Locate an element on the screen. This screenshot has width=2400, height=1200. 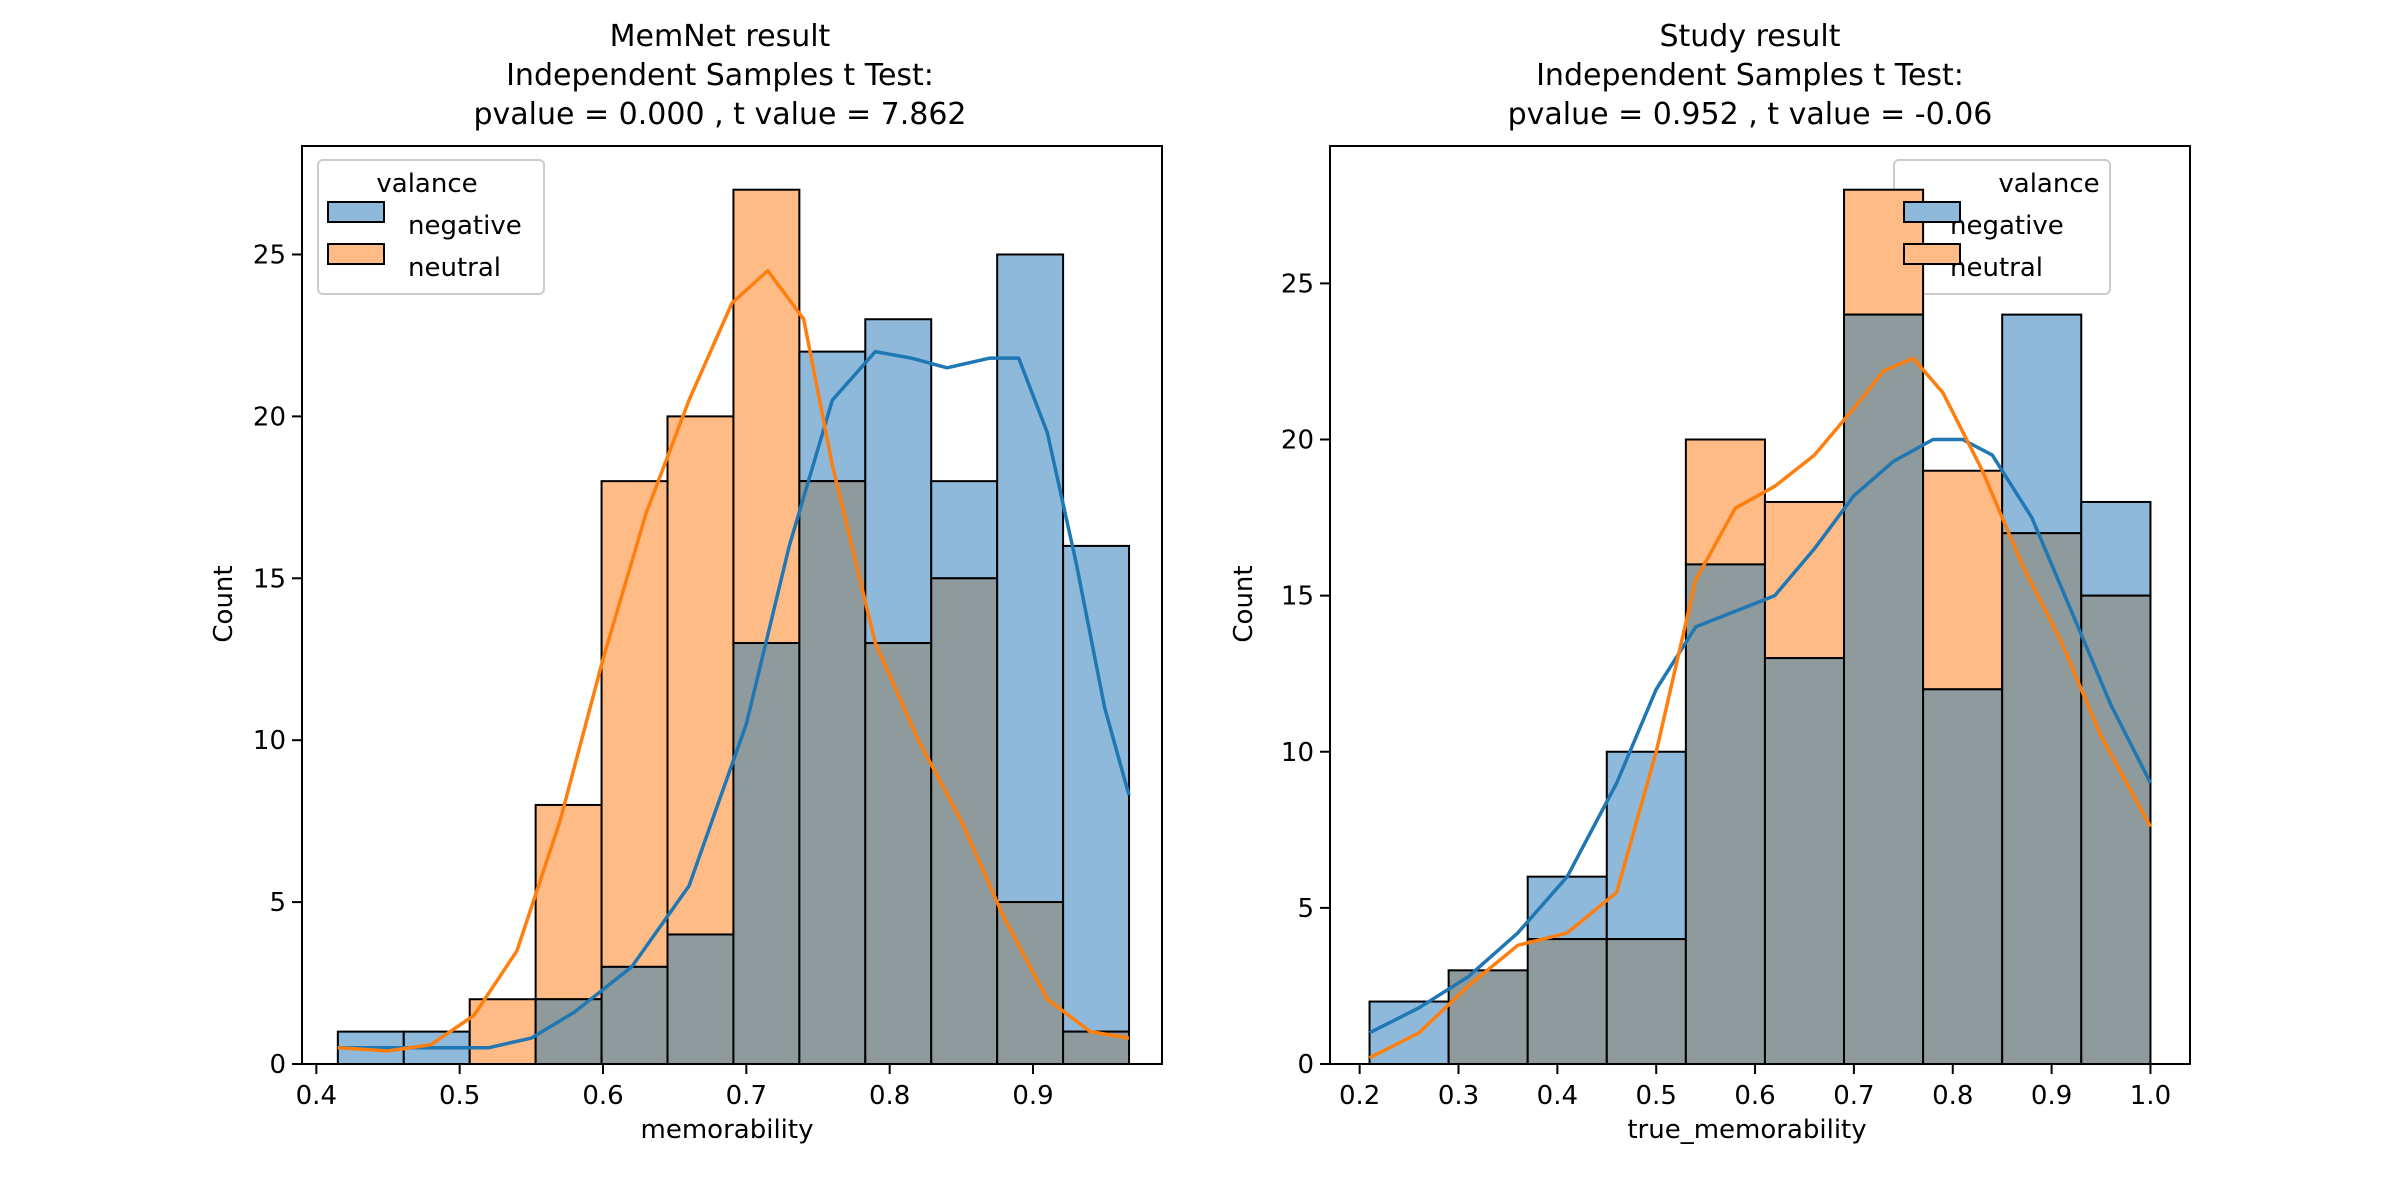
x-tick-label: 0.2 is located at coordinates (1359, 1096).